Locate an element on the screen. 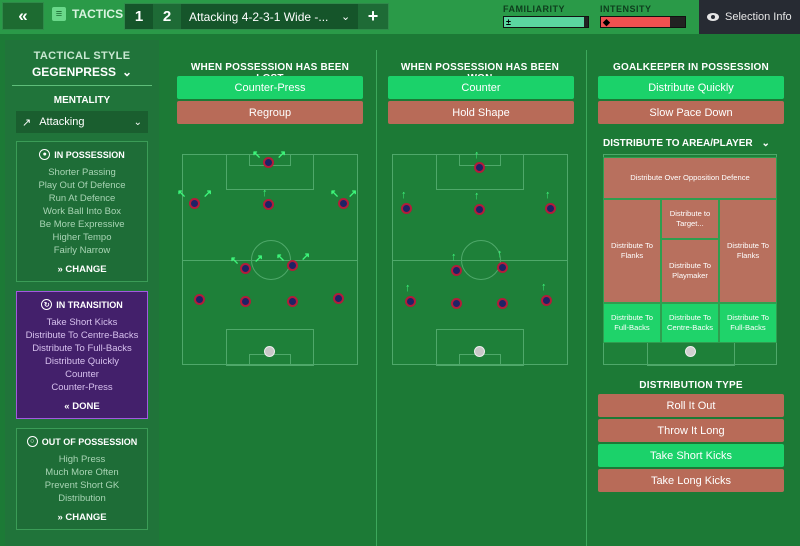  list-item: Shorter Passing is located at coordinates (82, 172).